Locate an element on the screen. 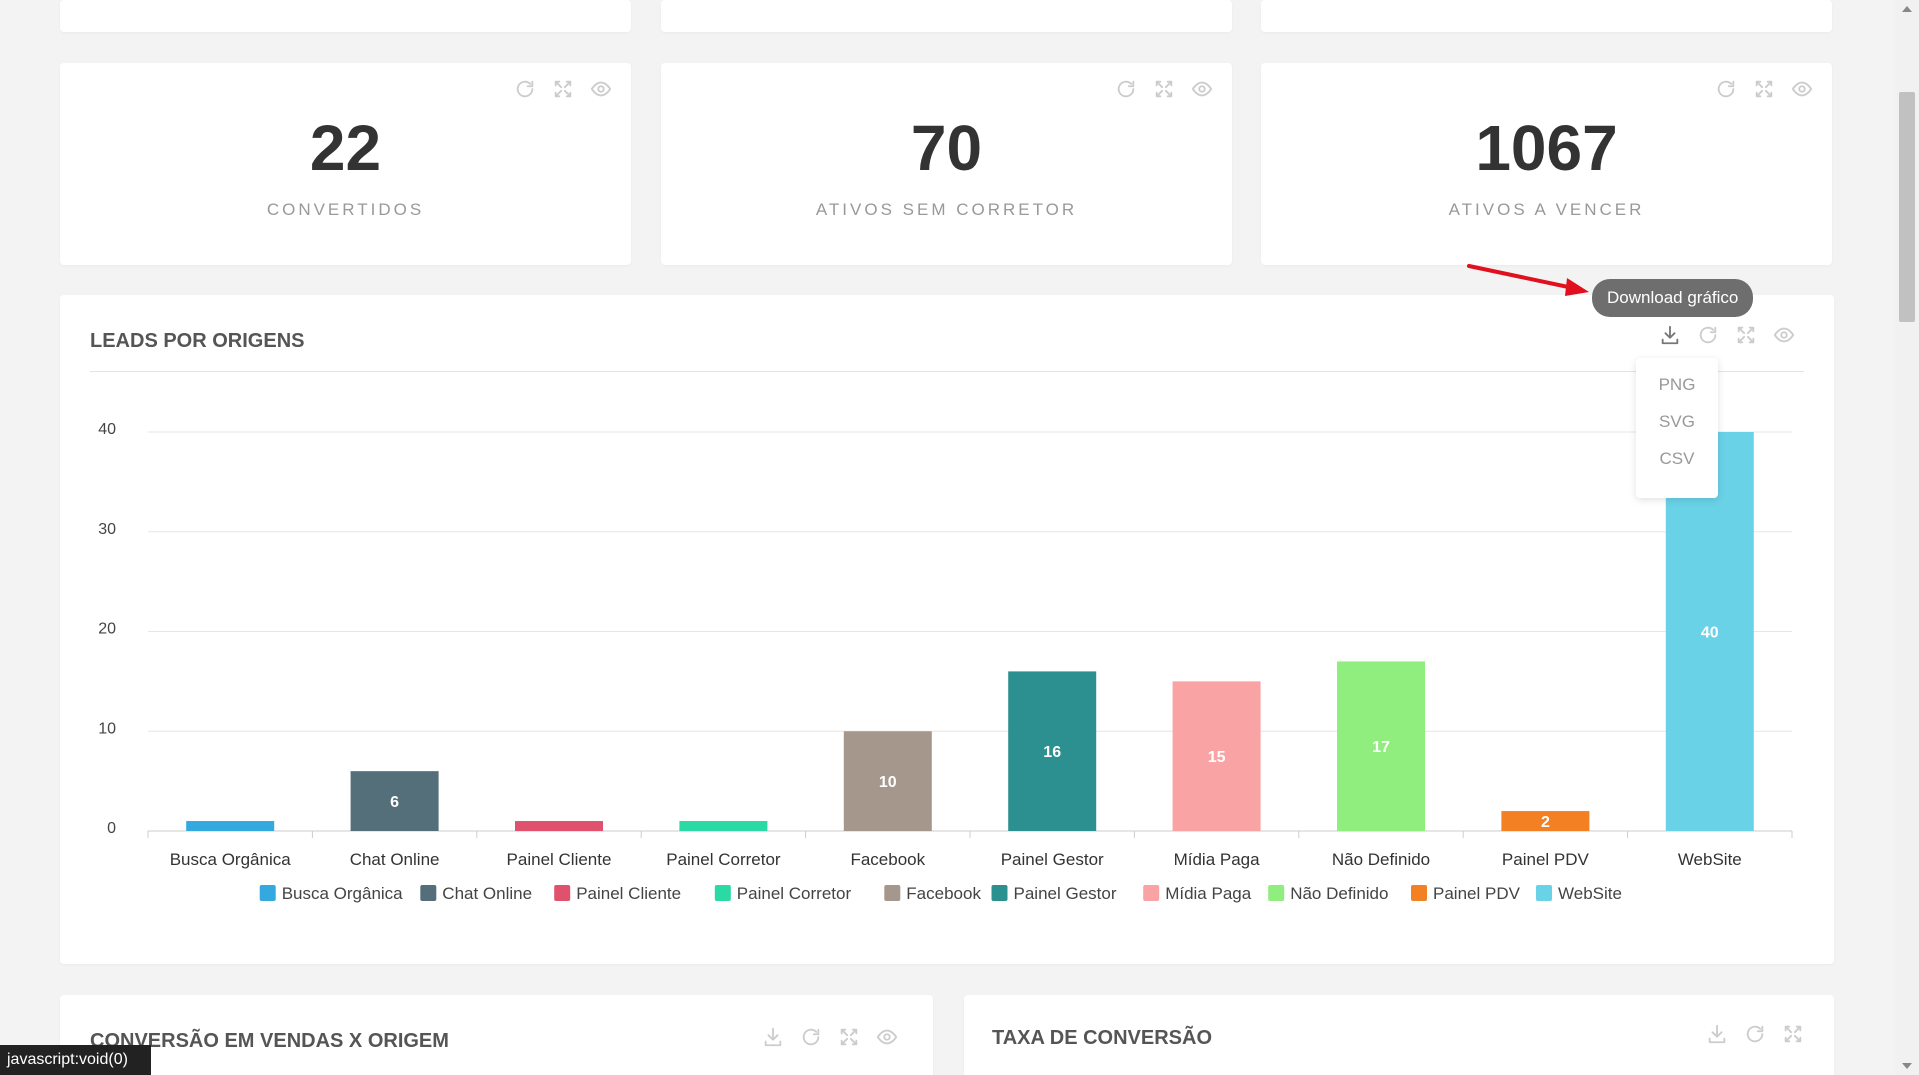 This screenshot has width=1919, height=1075. legend-label: Busca Orgânica is located at coordinates (342, 893).